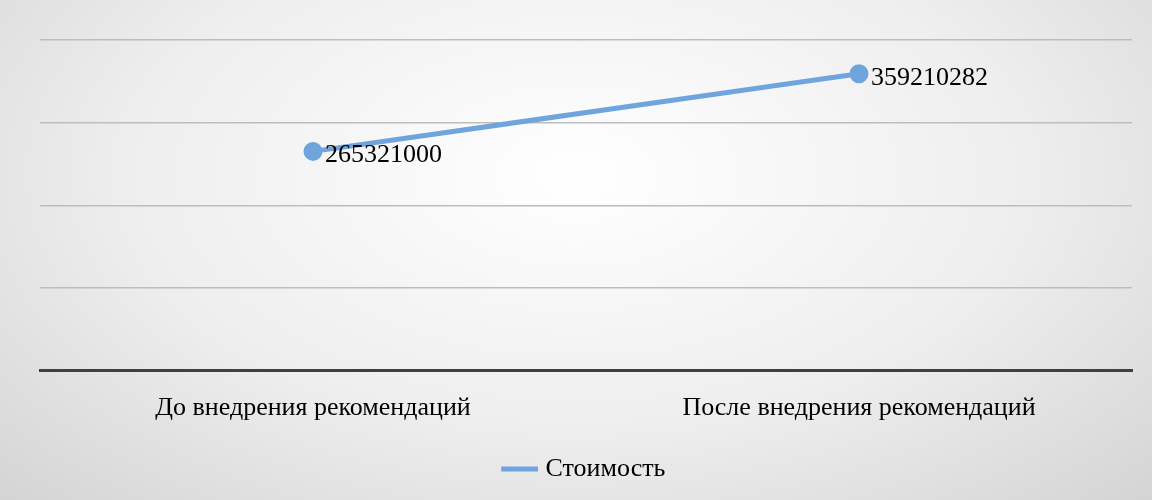 This screenshot has height=500, width=1152. What do you see at coordinates (929, 76) in the screenshot?
I see `data-label: 359210282` at bounding box center [929, 76].